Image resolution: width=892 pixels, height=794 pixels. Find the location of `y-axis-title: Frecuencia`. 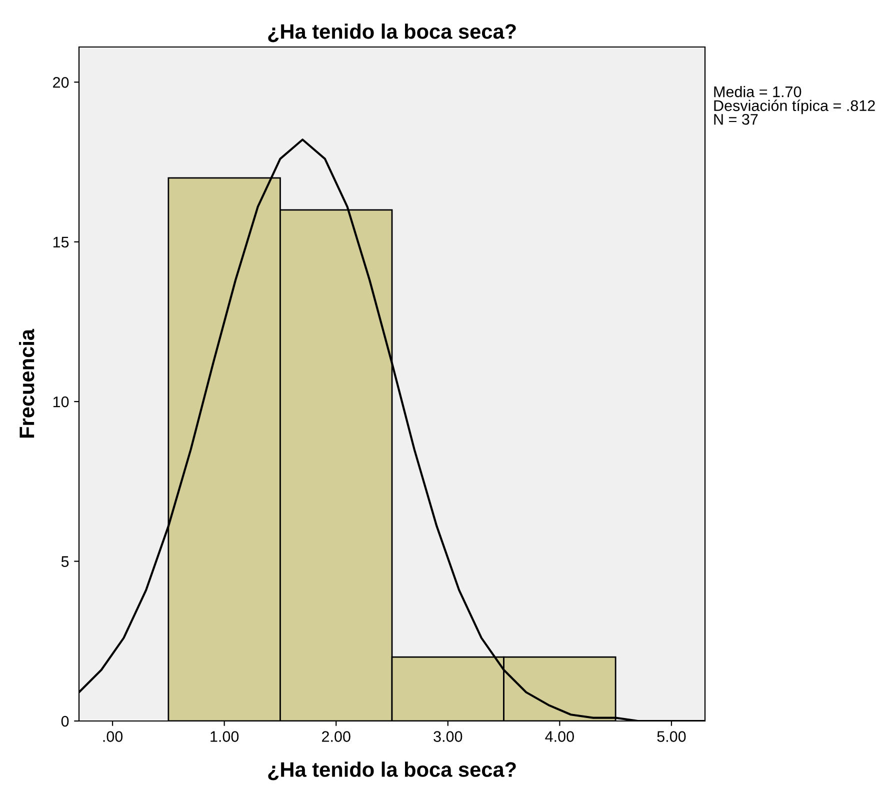

y-axis-title: Frecuencia is located at coordinates (26, 383).